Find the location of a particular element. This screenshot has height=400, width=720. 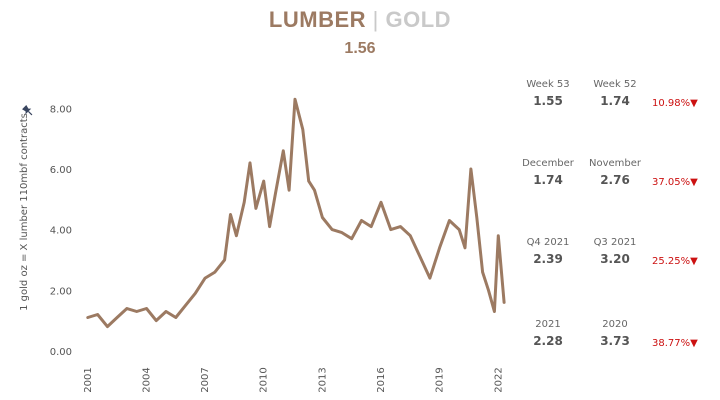

y-axis-ticks: 0.00 2.00 4.00 6.00 8.00 is located at coordinates (61, 231).